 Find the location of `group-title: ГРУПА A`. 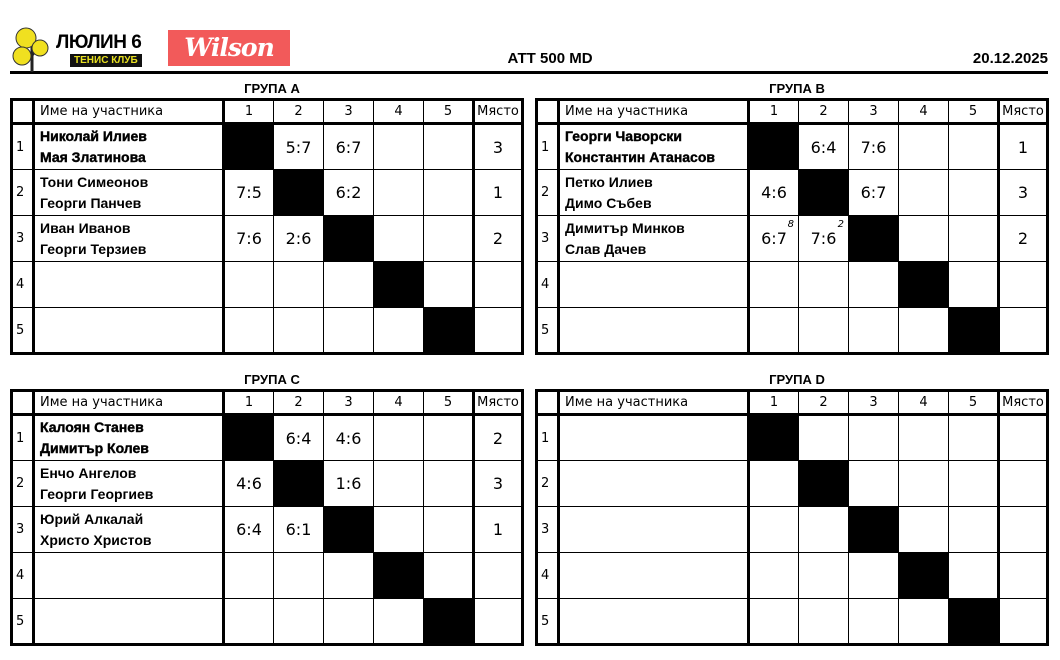

group-title: ГРУПА A is located at coordinates (272, 88).